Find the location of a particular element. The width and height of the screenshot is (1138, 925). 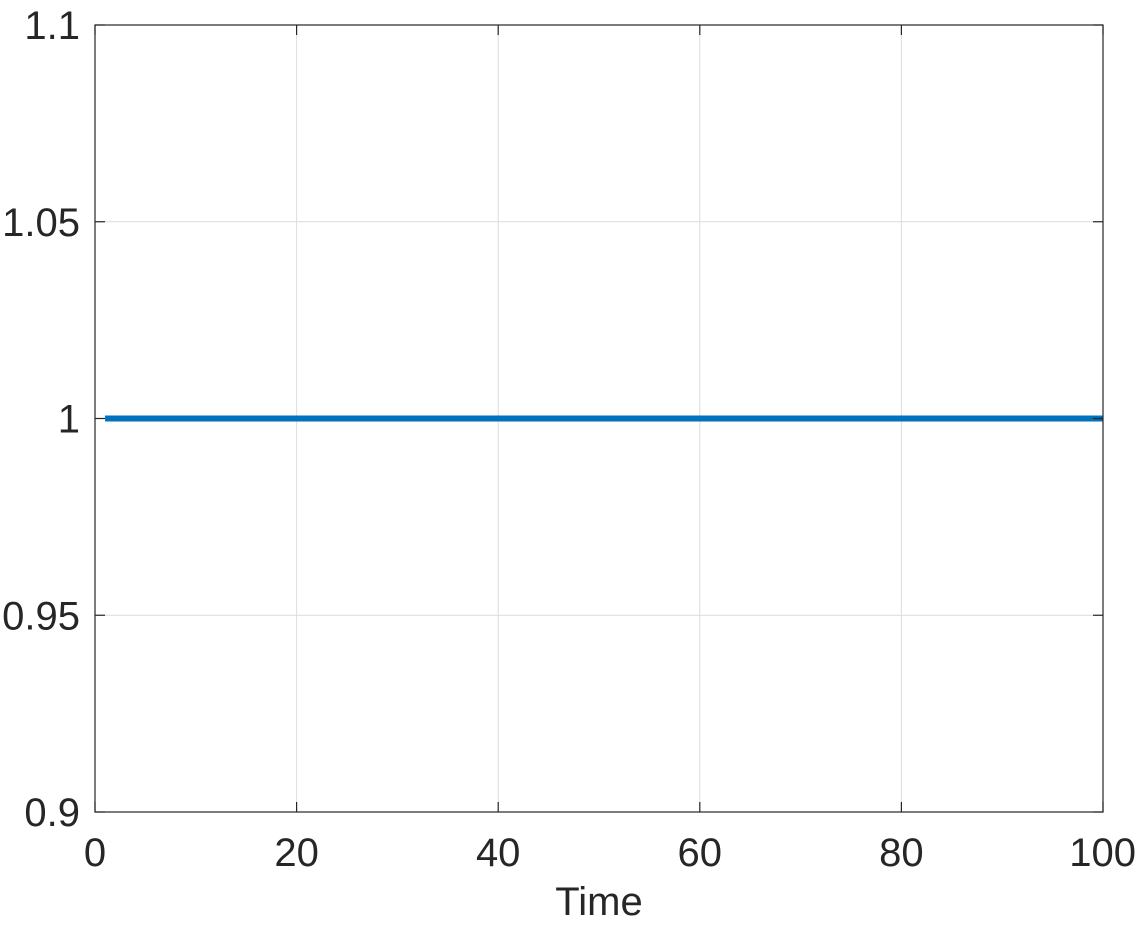

x-tick-label: 40 is located at coordinates (498, 853).